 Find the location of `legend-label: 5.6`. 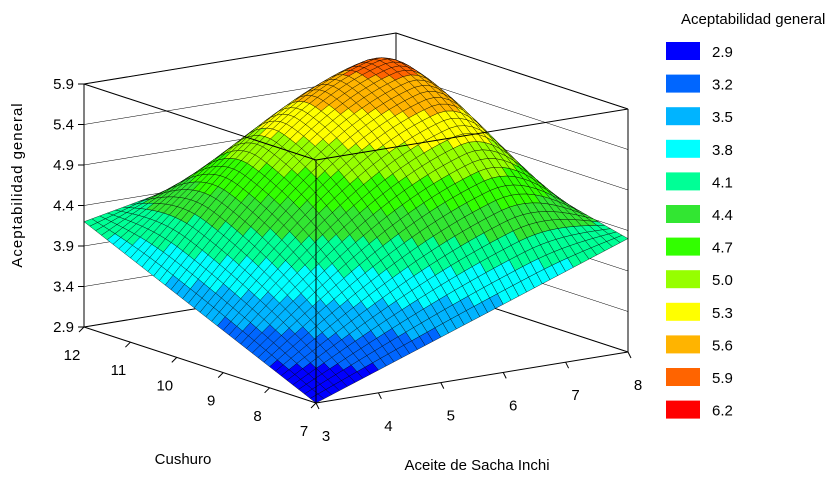

legend-label: 5.6 is located at coordinates (722, 345).